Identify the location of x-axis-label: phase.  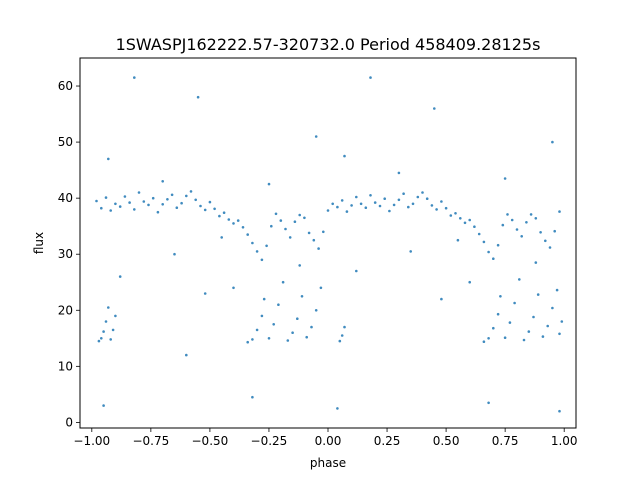
(328, 463).